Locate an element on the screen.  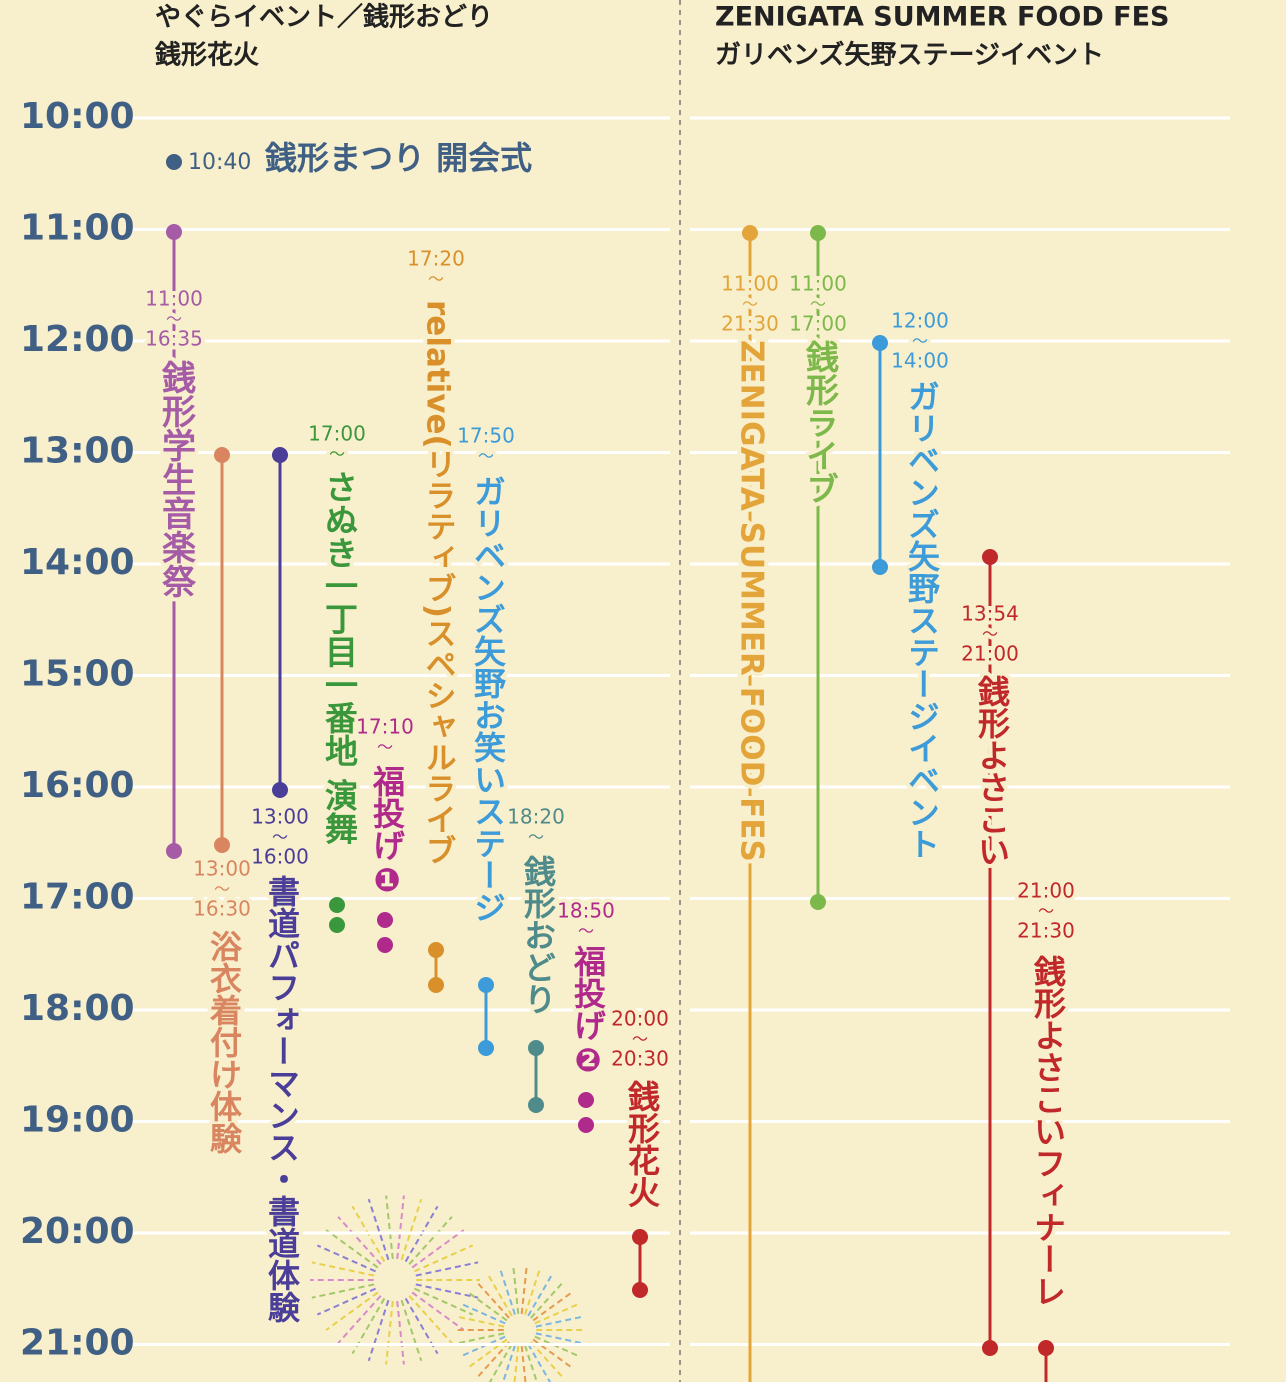
event-time: 20:00 is located at coordinates (640, 1019).